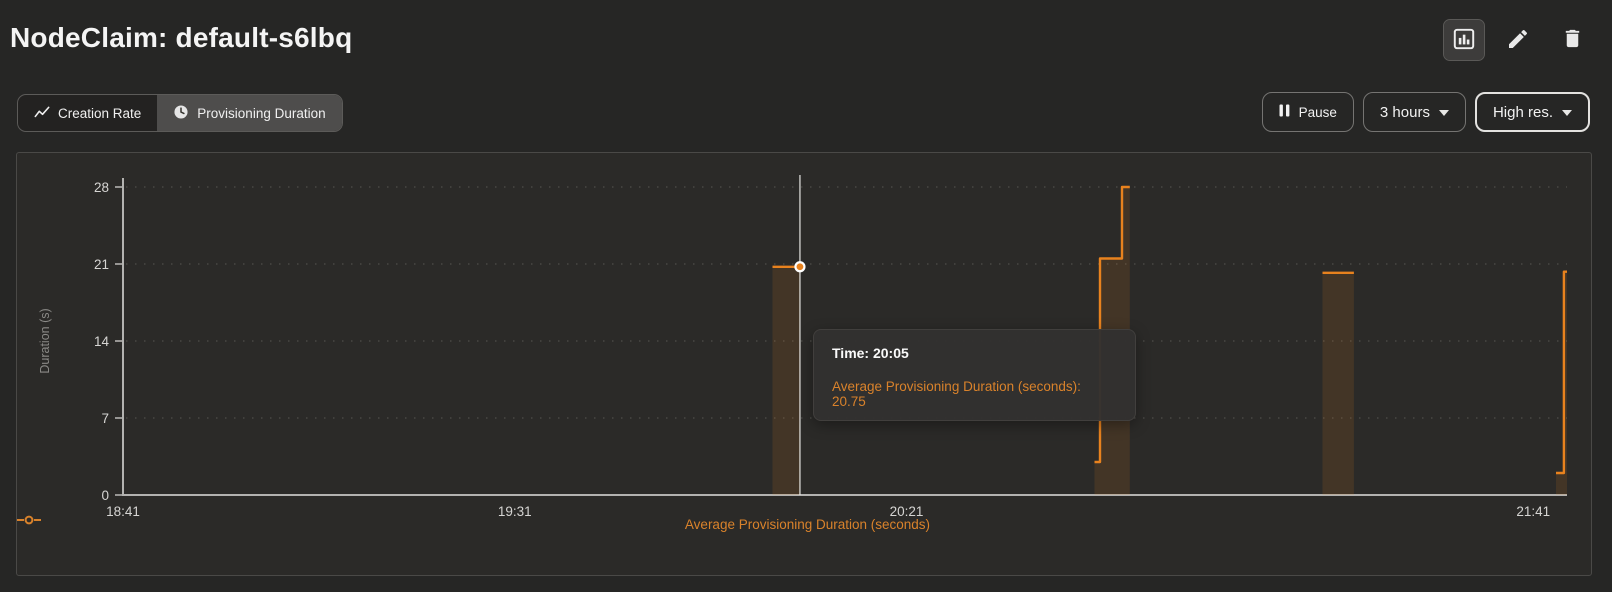 Image resolution: width=1612 pixels, height=592 pixels. I want to click on y-tick-label: 14, so click(102, 341).